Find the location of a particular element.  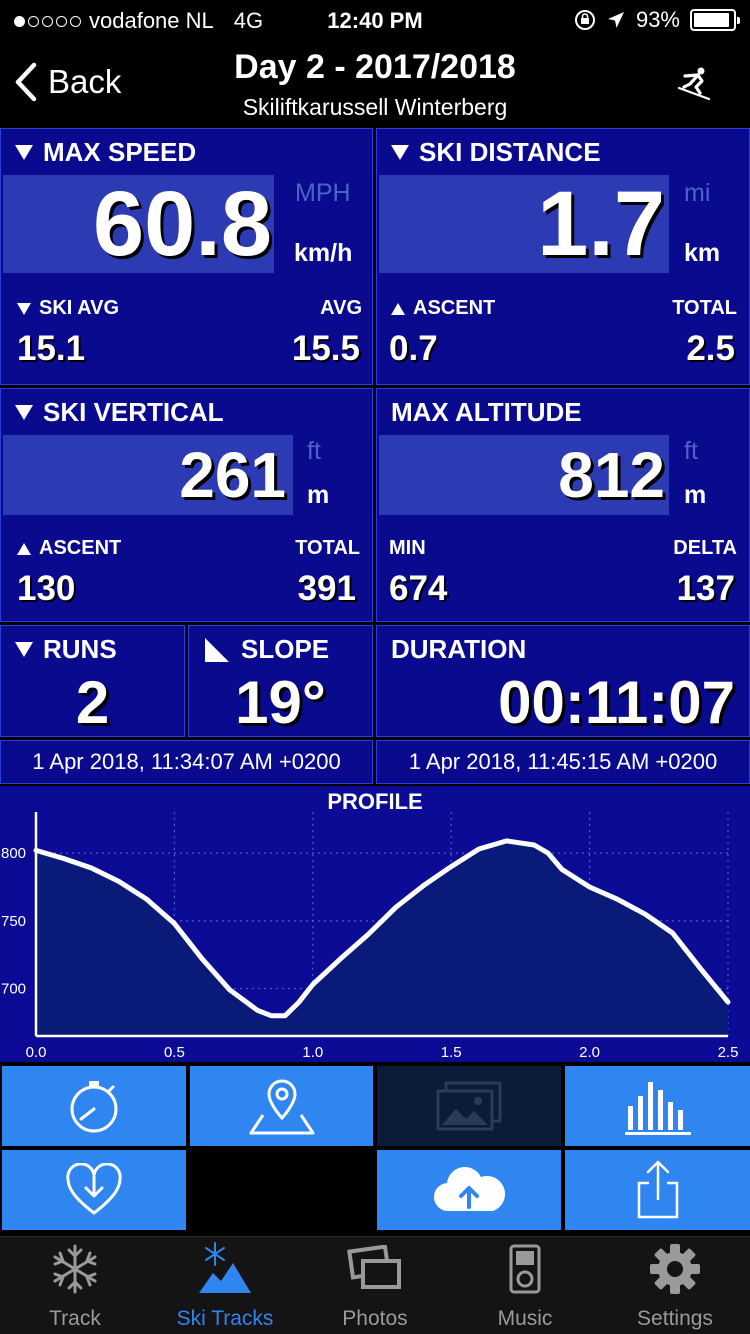

snowflake-icon is located at coordinates (75, 1269).